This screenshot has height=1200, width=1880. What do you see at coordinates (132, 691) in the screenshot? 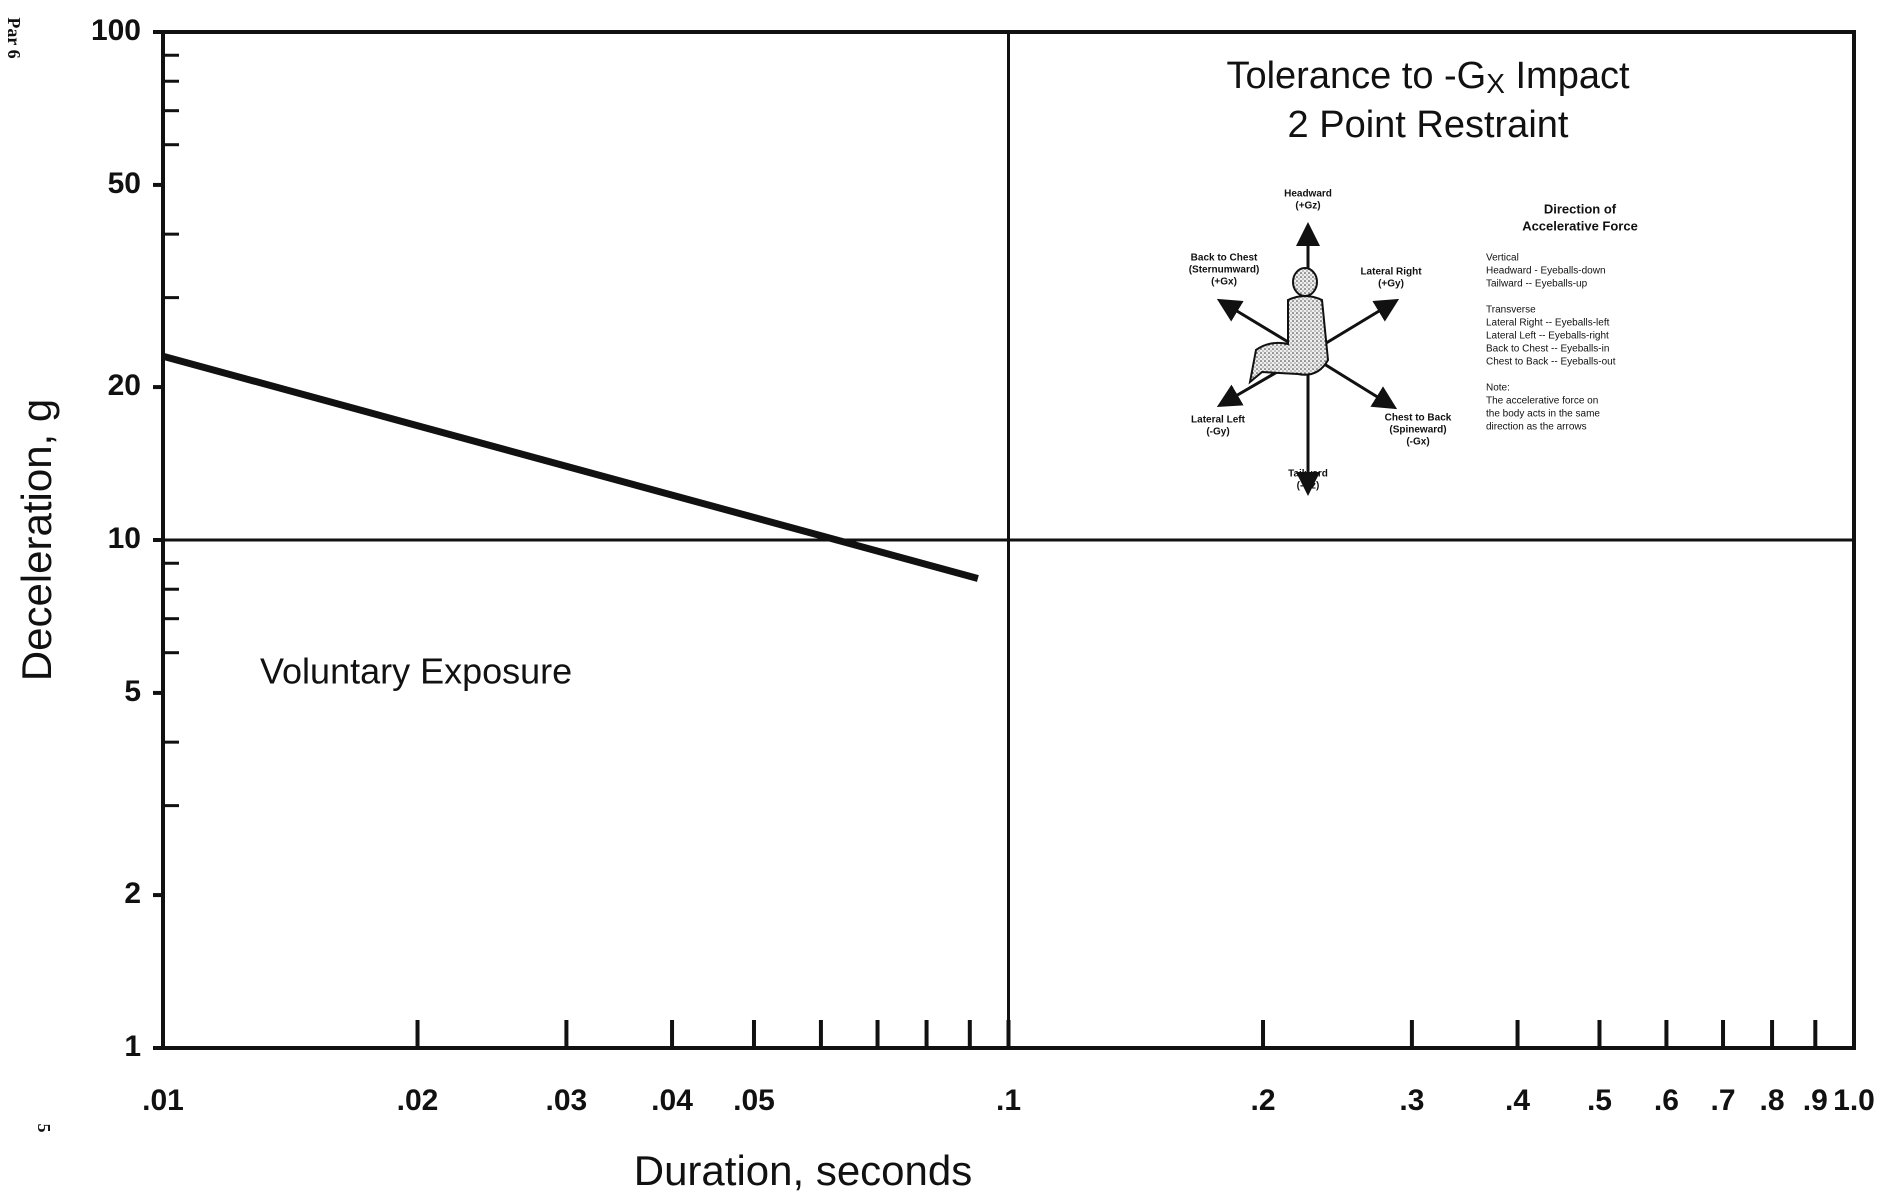
I see `y-tick-label: 5` at bounding box center [132, 691].